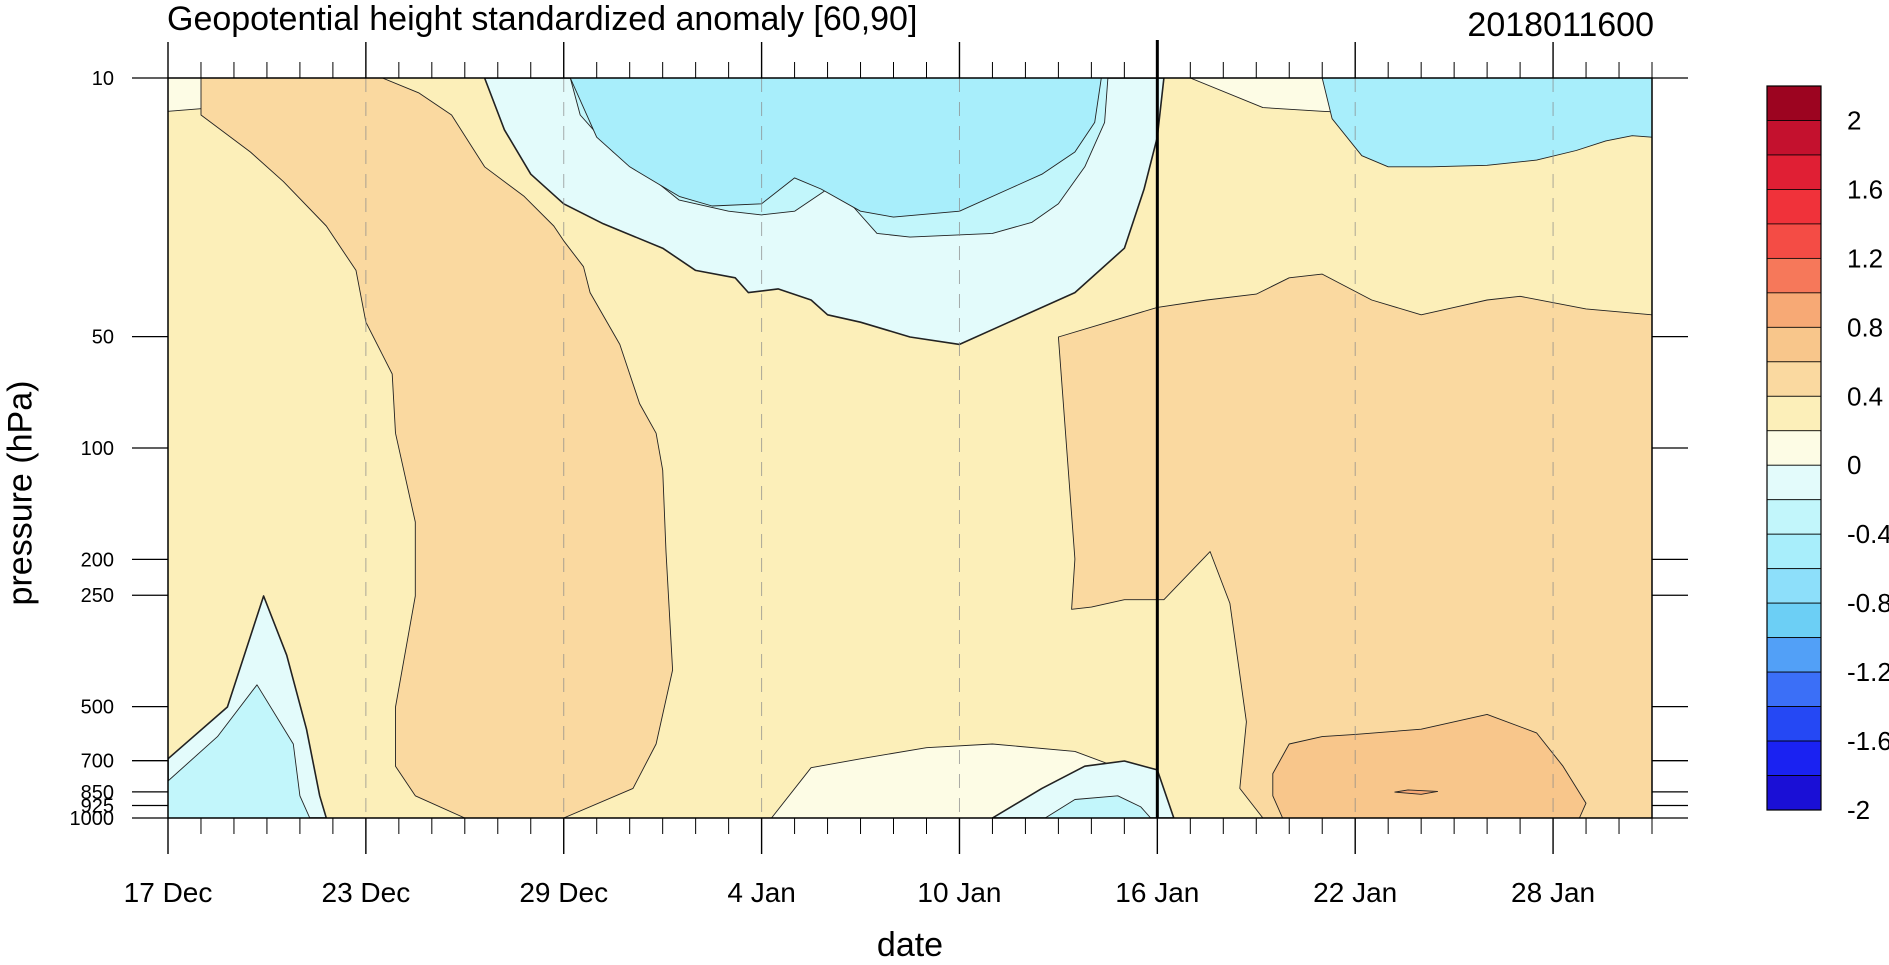  Describe the element at coordinates (910, 945) in the screenshot. I see `x-axis-label: date` at that location.